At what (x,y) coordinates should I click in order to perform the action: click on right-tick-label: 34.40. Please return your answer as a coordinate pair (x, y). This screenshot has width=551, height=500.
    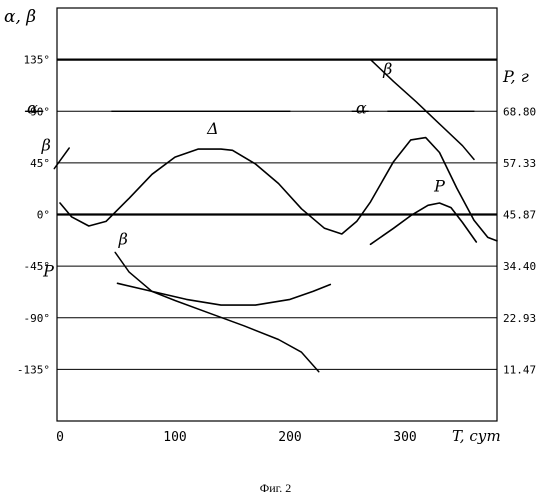
    Looking at the image, I should click on (519, 266).